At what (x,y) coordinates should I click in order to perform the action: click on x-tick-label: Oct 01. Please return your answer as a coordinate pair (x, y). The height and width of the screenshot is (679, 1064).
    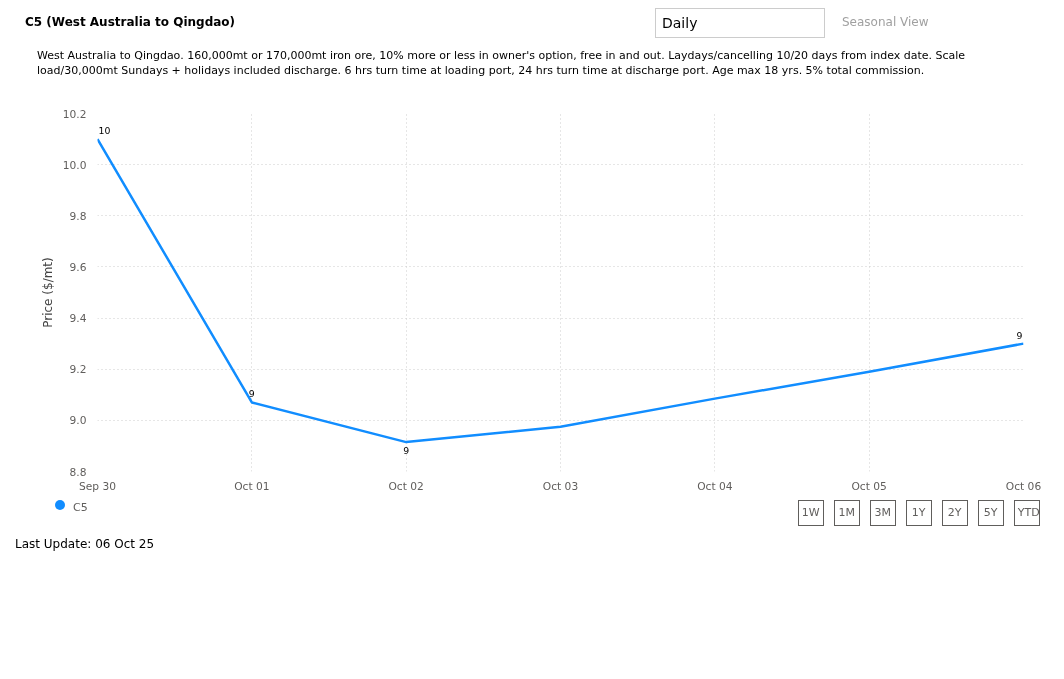
    Looking at the image, I should click on (252, 486).